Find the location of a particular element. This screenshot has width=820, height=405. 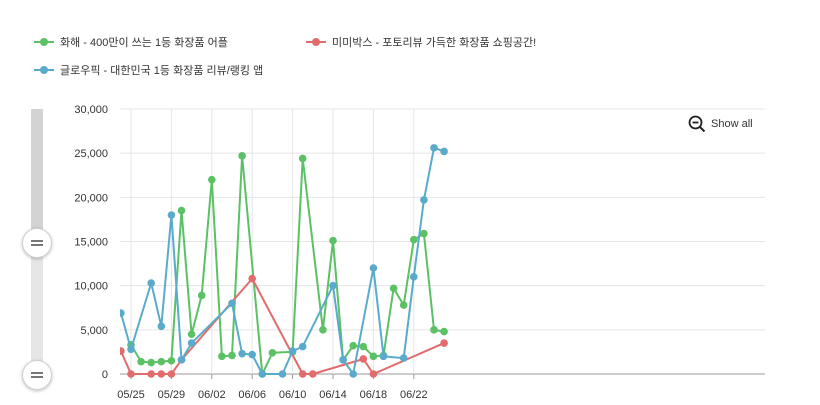

y-tick-label: 25,000 is located at coordinates (91, 154).